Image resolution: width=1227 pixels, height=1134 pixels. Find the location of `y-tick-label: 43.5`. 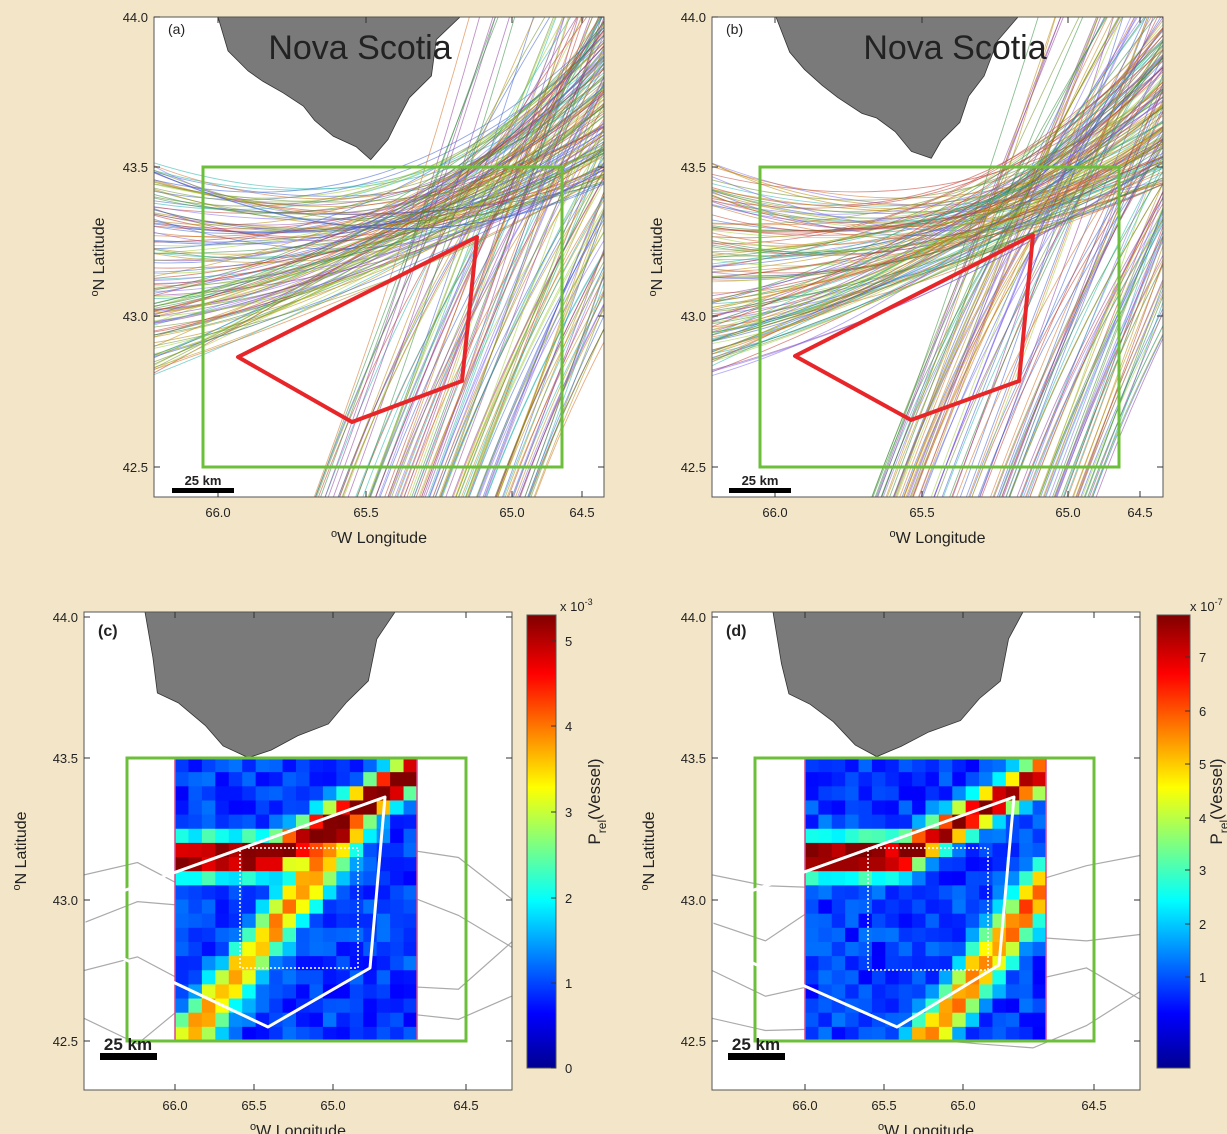

y-tick-label: 43.5 is located at coordinates (135, 167).